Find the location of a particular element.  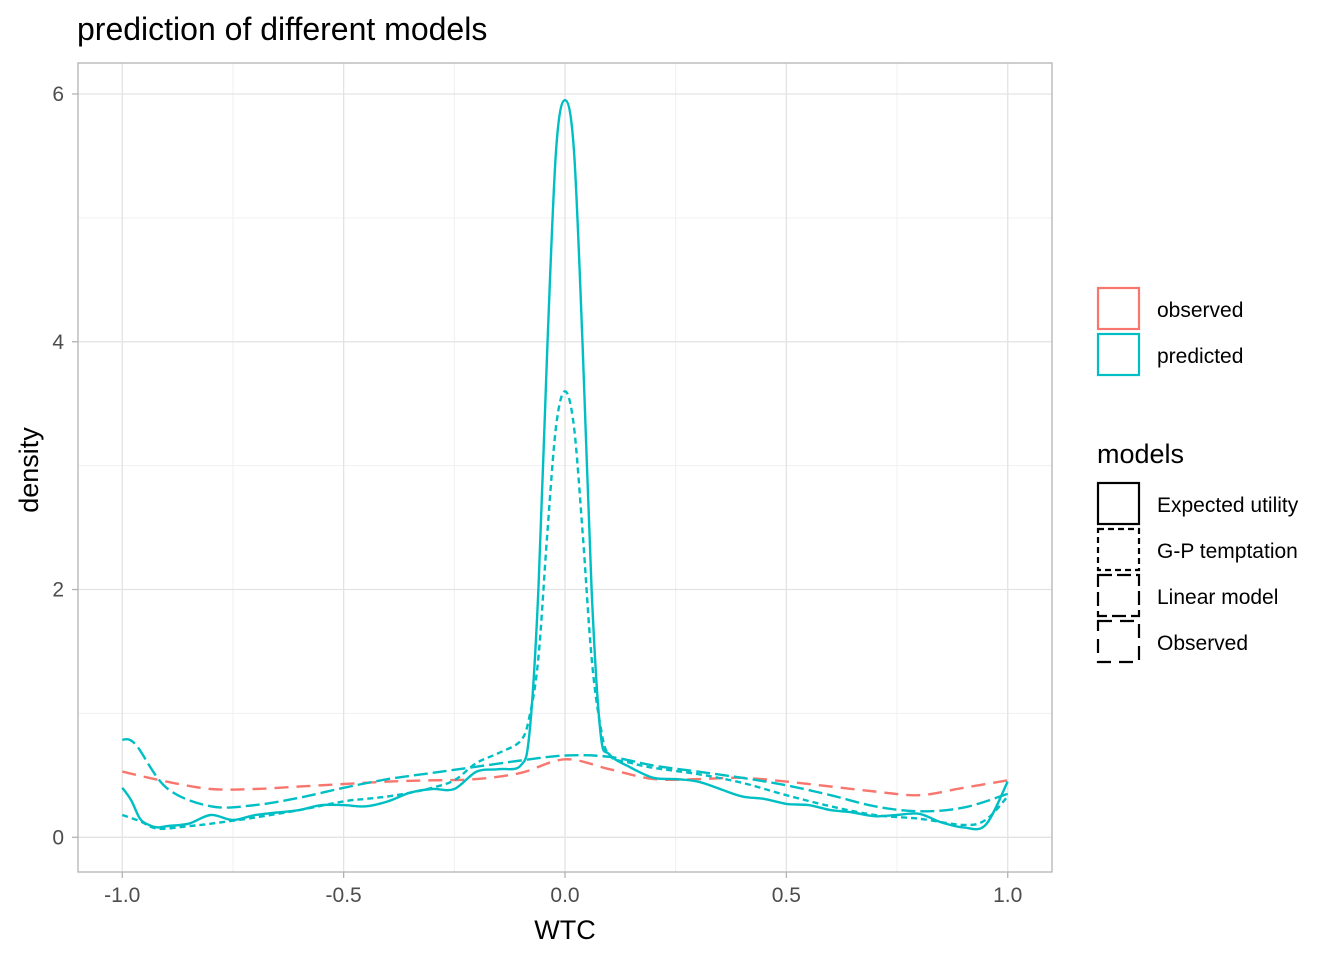

legend-linetype-label: G-P temptation is located at coordinates (1227, 551).